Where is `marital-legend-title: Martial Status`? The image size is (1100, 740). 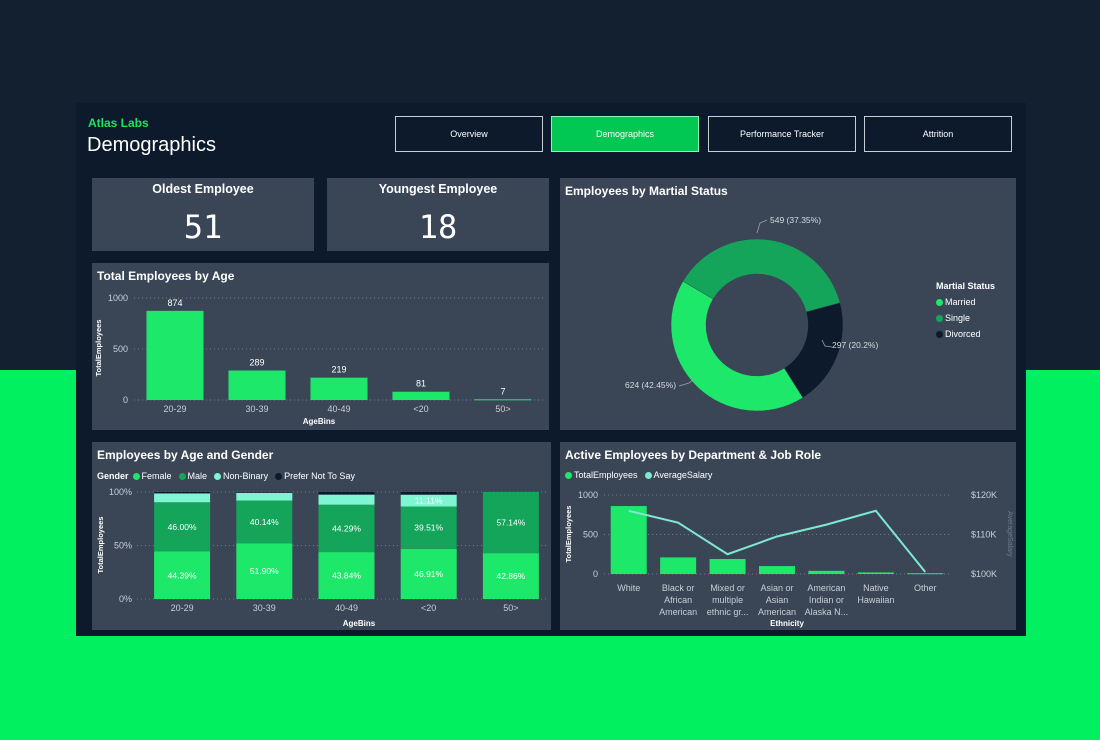
marital-legend-title: Martial Status is located at coordinates (966, 286).